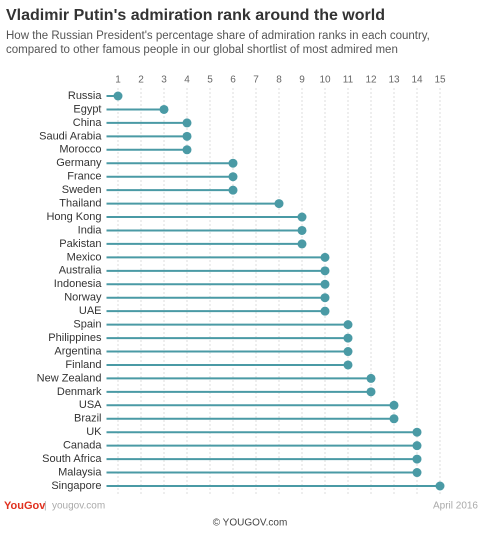  Describe the element at coordinates (70, 136) in the screenshot. I see `category-label: Saudi Arabia` at that location.